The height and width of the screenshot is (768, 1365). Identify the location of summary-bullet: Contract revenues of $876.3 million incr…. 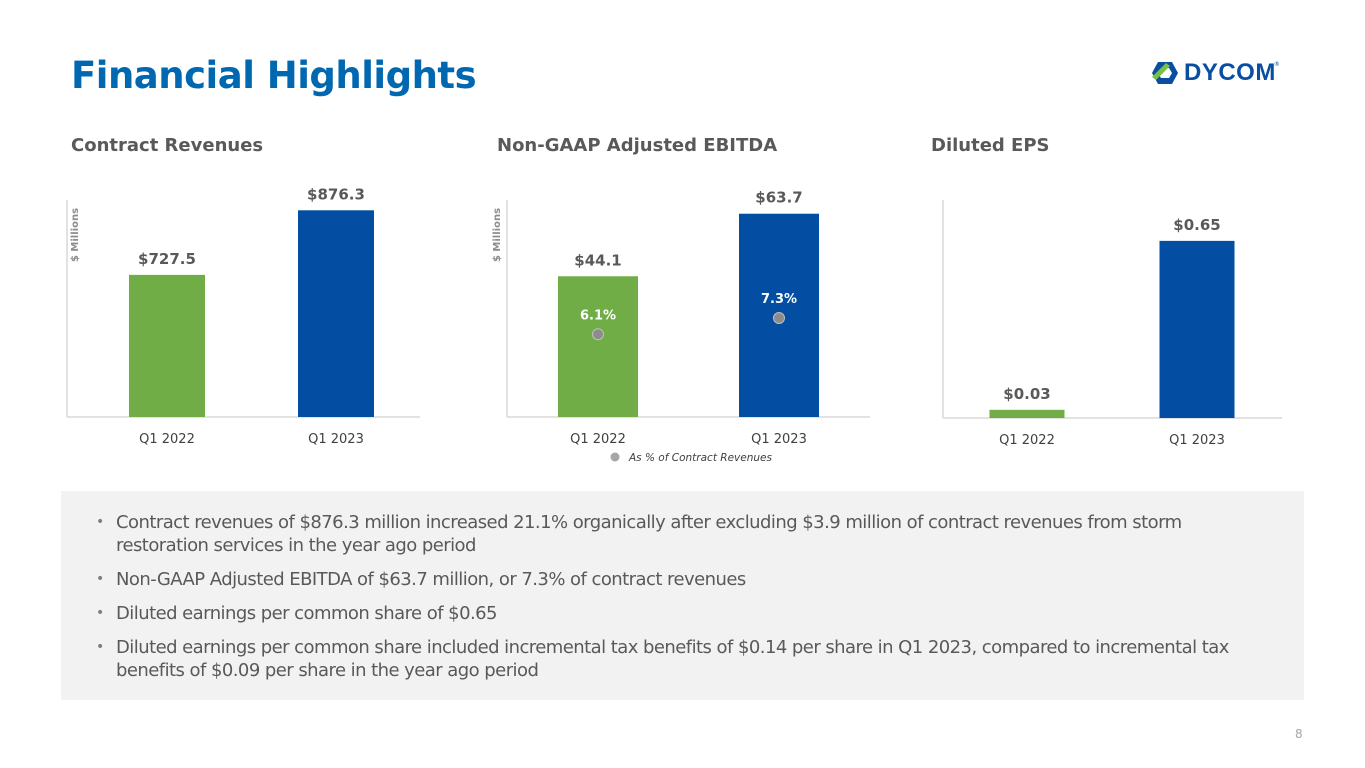
(681, 534).